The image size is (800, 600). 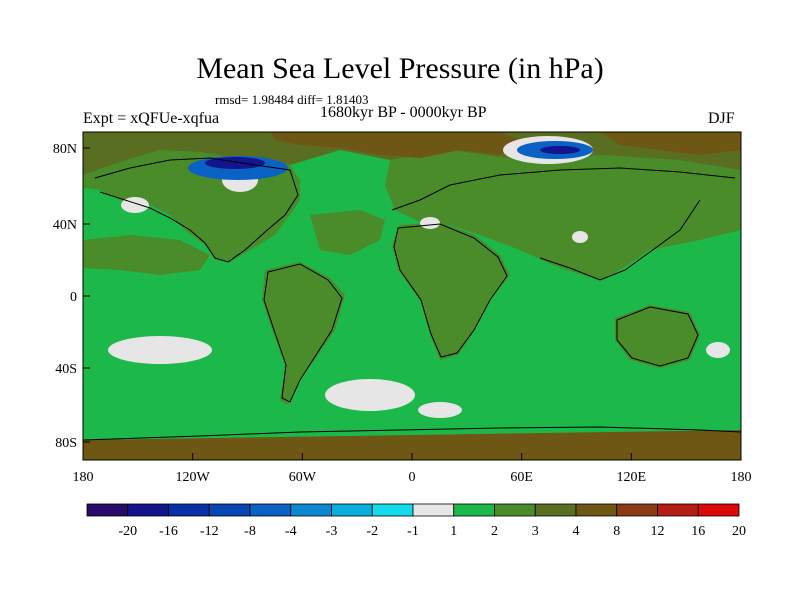 I want to click on colorbar-label: 20, so click(x=739, y=531).